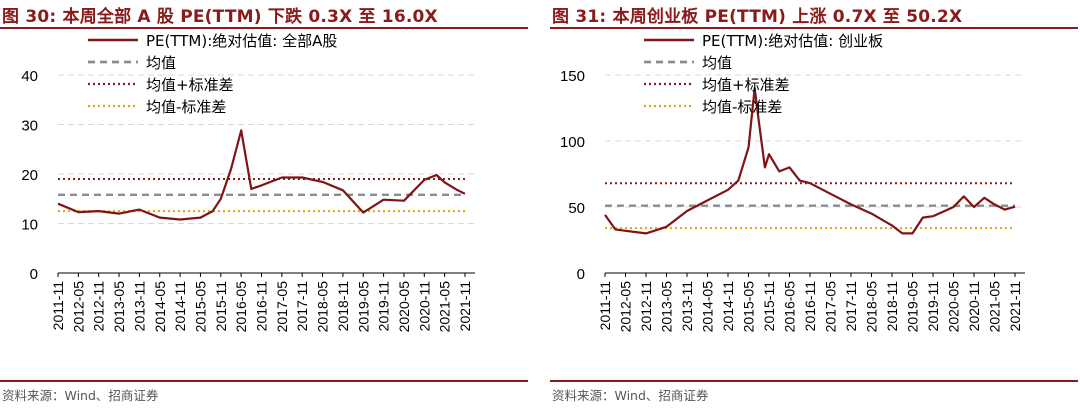  I want to click on chart-title: 图 31: 本周创业板 PE(TTM) 上涨 0.7X 至 50.2X, so click(757, 17).